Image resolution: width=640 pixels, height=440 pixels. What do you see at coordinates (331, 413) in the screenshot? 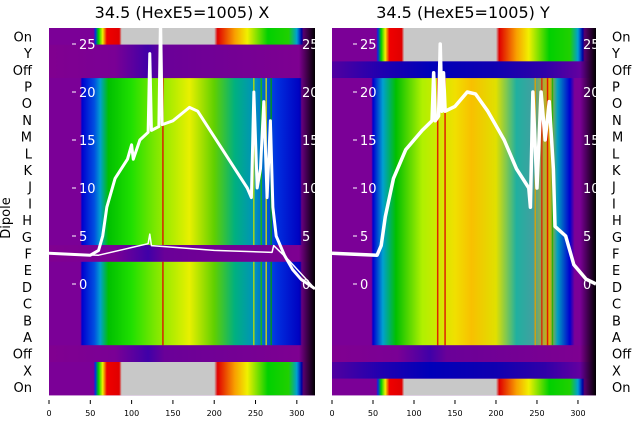
I see `xtick-label: 0` at bounding box center [331, 413].